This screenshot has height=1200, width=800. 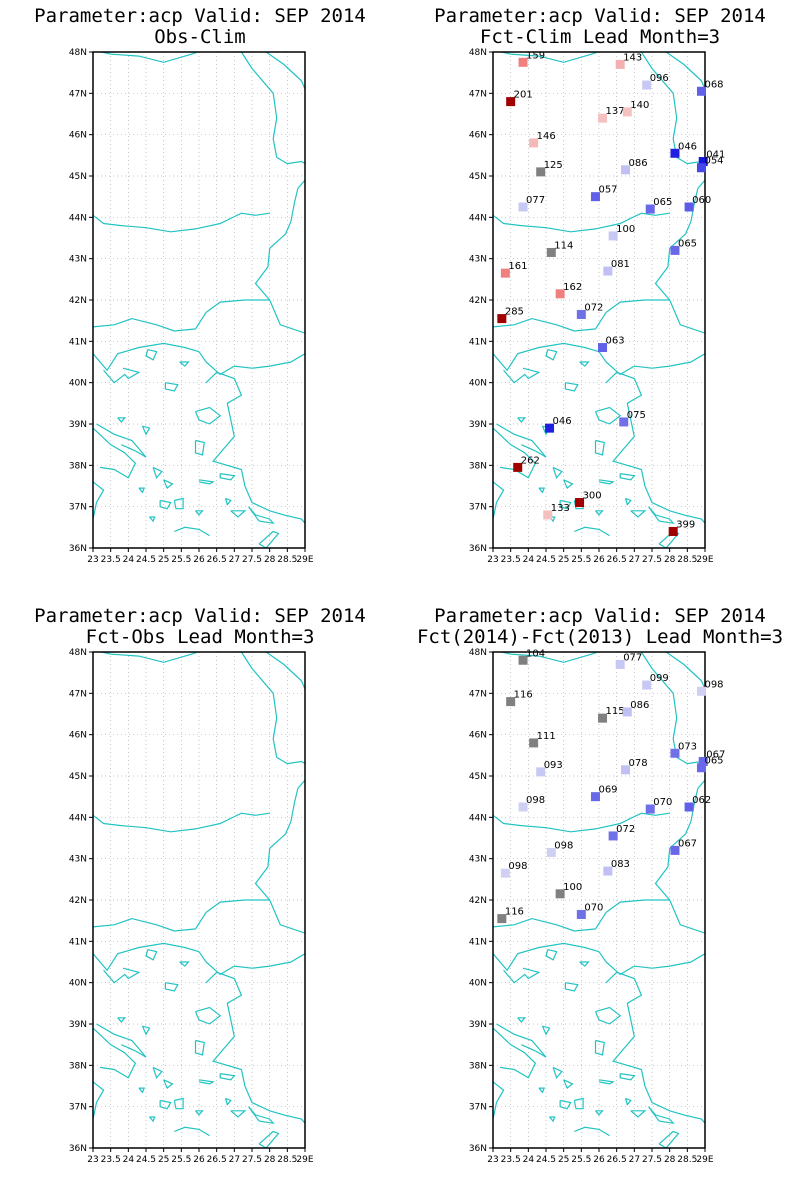 I want to click on station-label: 098, so click(x=563, y=845).